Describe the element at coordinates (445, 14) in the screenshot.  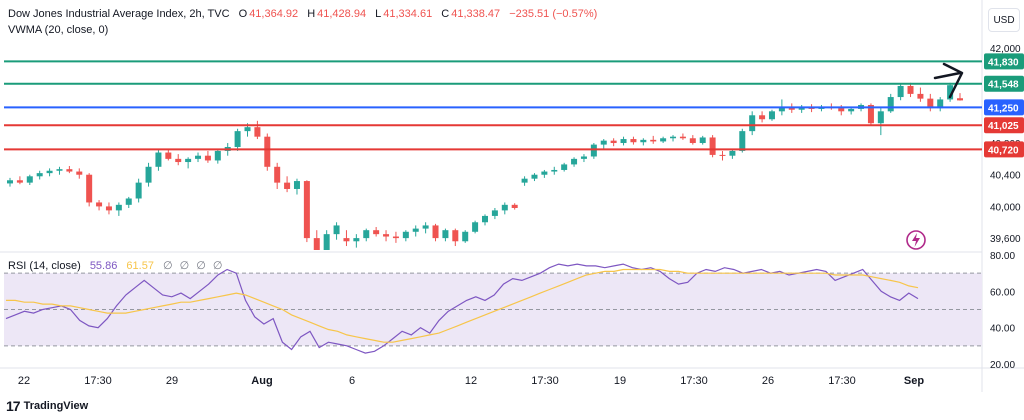
I see `close-label: C` at that location.